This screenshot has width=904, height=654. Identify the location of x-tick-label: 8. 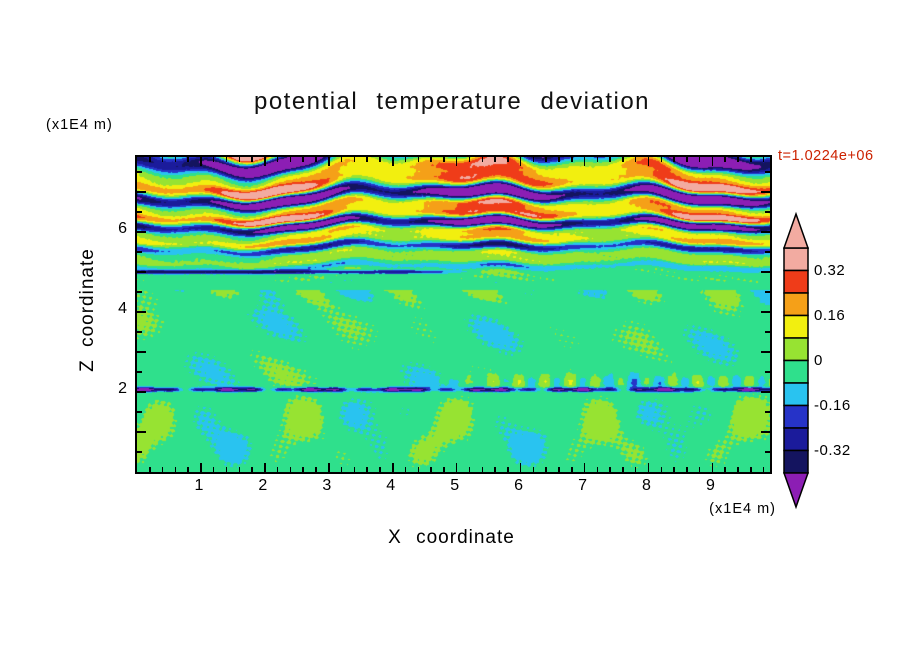
(646, 485).